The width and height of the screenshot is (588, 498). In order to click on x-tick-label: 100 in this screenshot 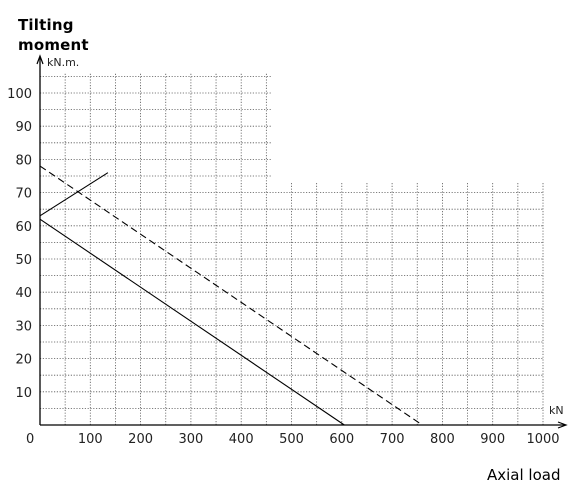, I will do `click(90, 439)`.